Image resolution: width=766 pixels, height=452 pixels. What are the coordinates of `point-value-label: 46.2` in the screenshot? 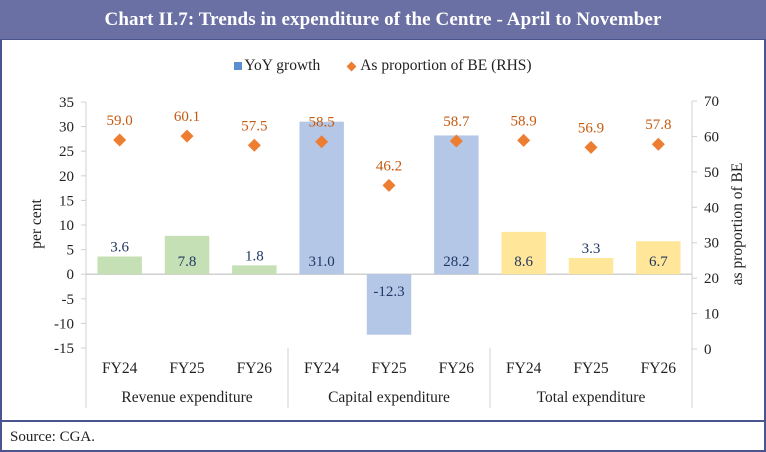 It's located at (389, 166).